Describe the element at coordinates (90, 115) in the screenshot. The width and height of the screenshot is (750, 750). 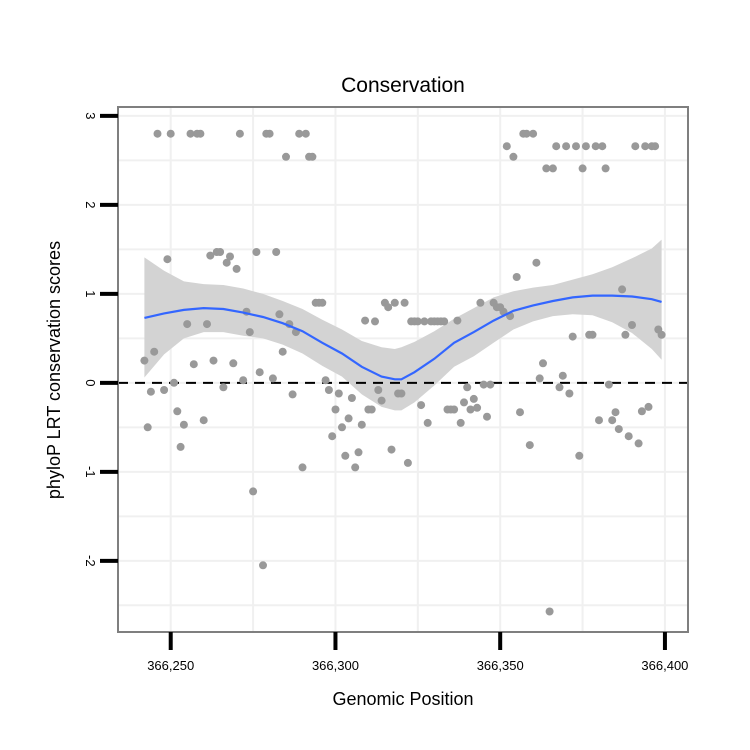
I see `y-tick-label: 3` at that location.